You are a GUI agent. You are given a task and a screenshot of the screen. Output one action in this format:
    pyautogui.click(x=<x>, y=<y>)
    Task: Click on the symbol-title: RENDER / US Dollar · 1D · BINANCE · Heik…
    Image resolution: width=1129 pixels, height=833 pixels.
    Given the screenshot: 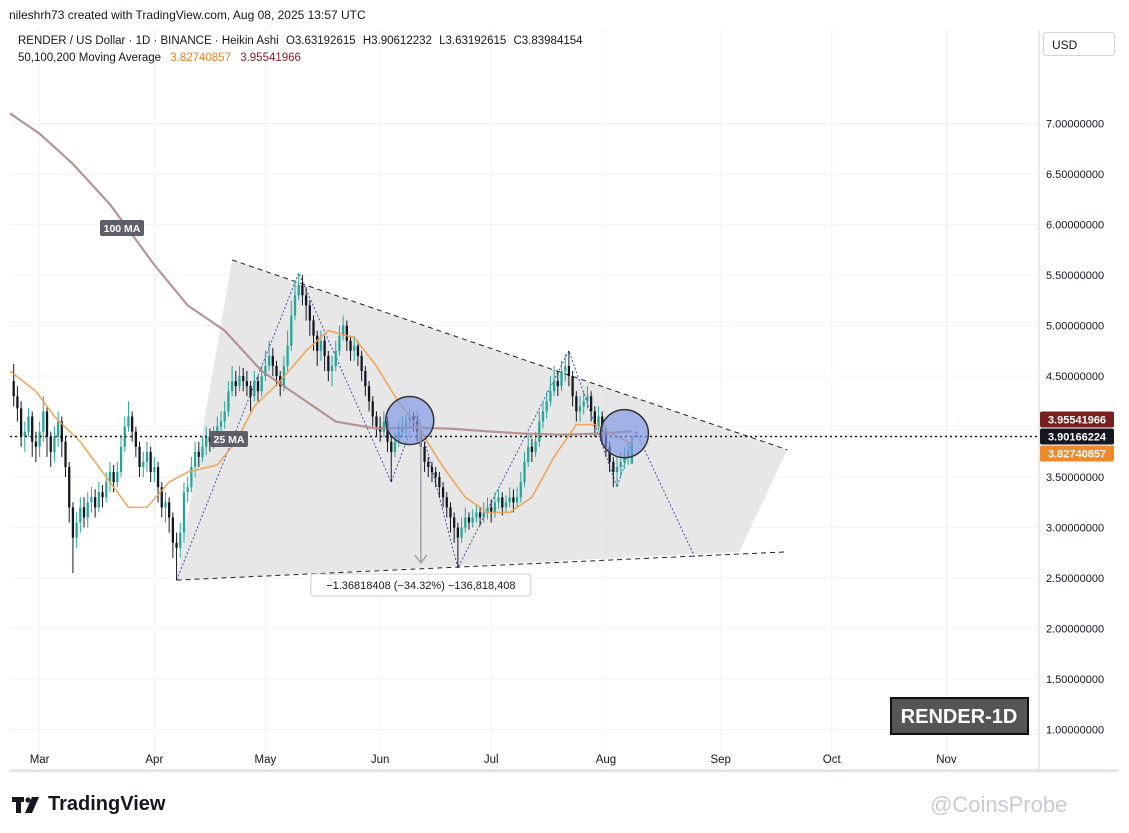 What is the action you would take?
    pyautogui.click(x=148, y=41)
    